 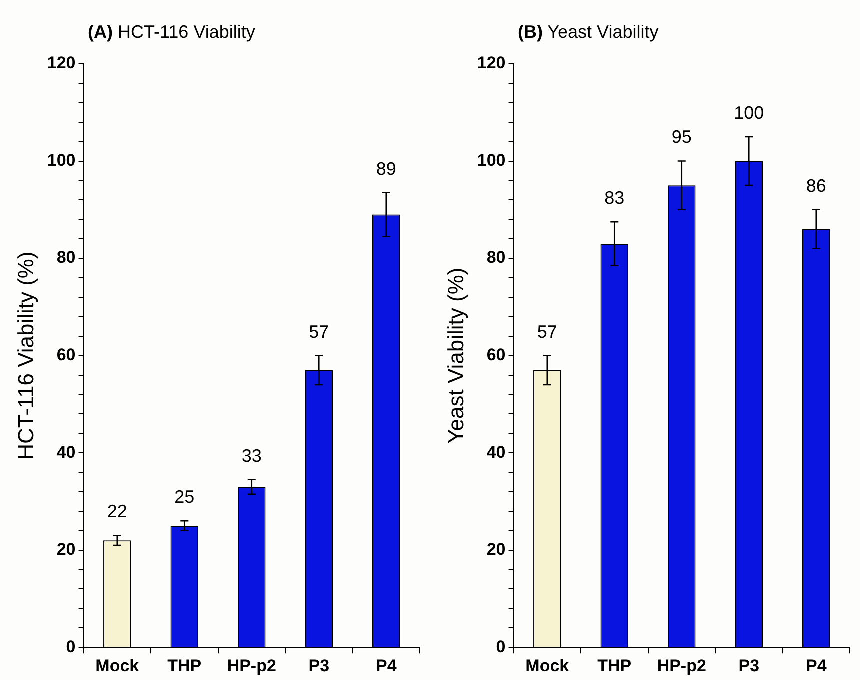 I want to click on data-label: 89, so click(x=386, y=168).